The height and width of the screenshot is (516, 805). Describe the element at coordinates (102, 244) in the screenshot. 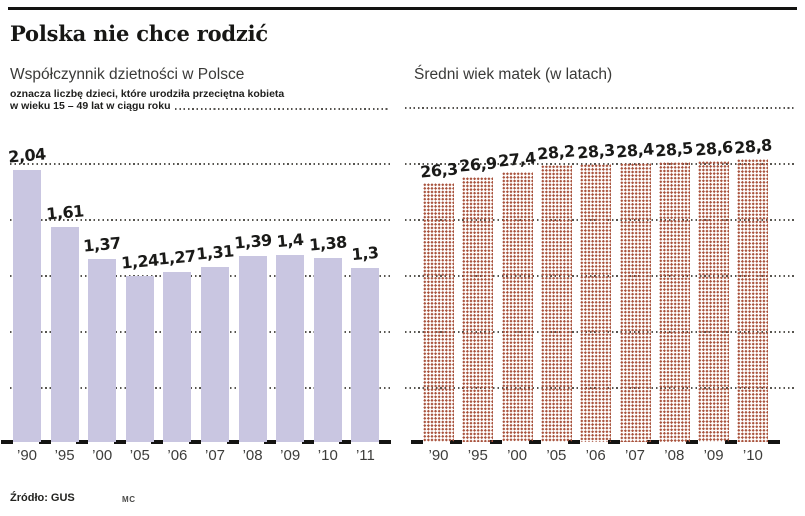

I see `value-label: 1,37` at that location.